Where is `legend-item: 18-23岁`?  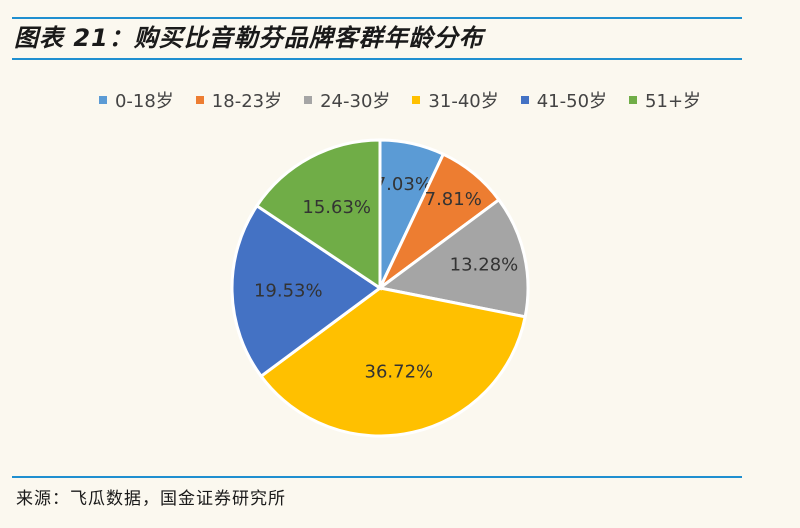 legend-item: 18-23岁 is located at coordinates (239, 100).